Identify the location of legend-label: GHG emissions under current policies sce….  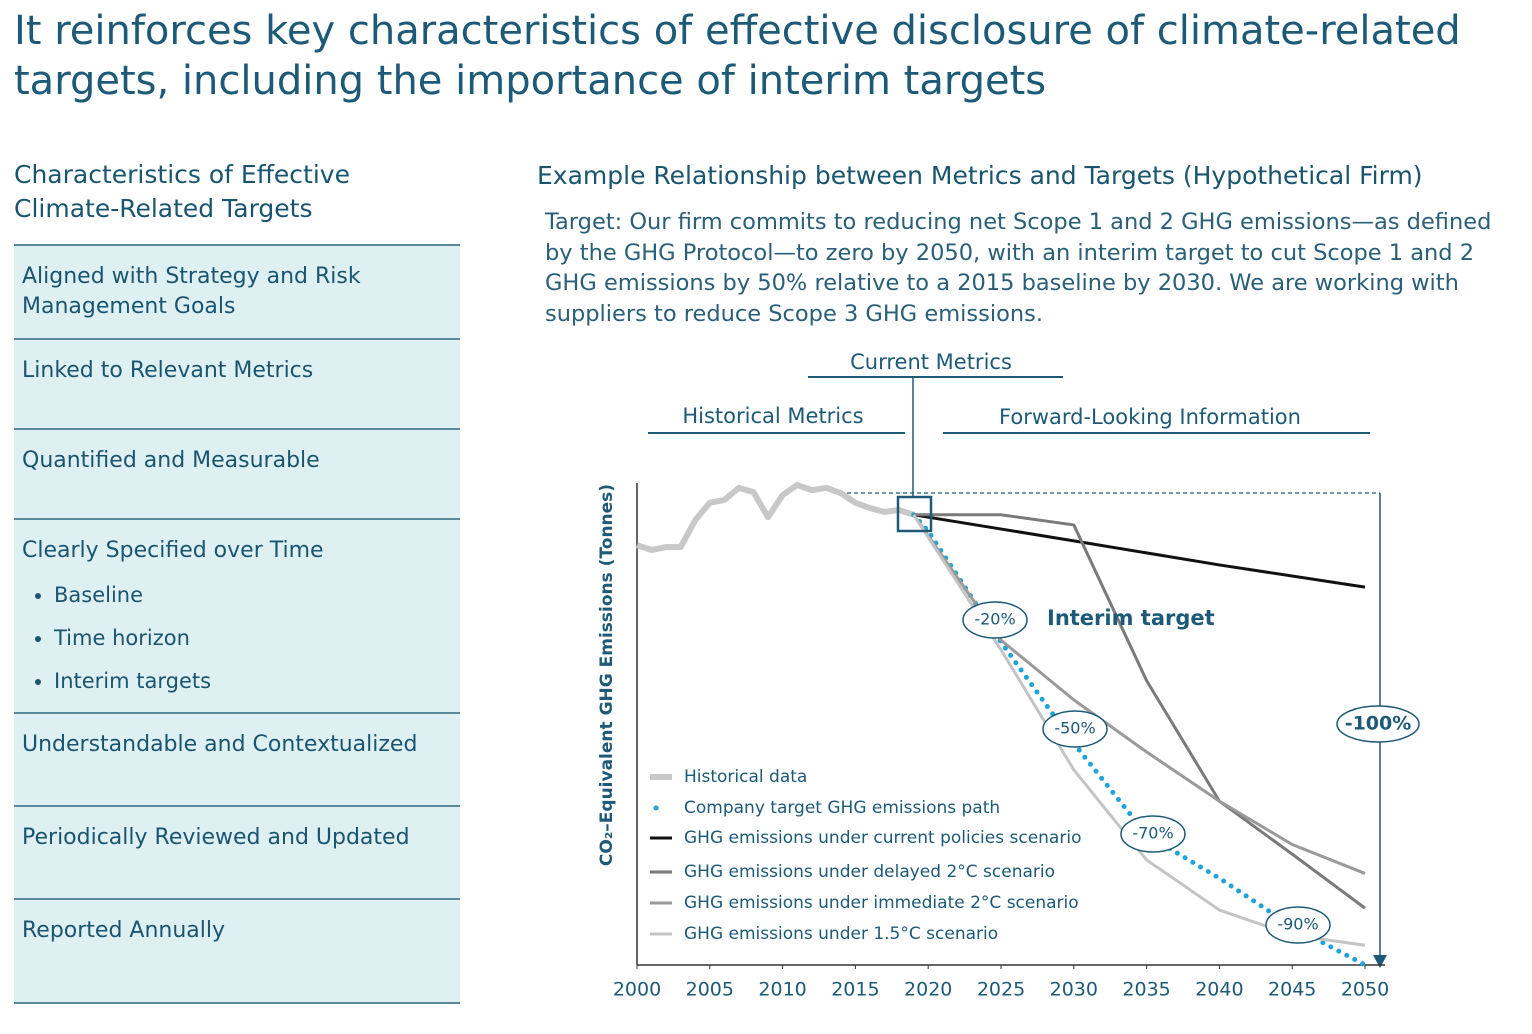
(882, 838).